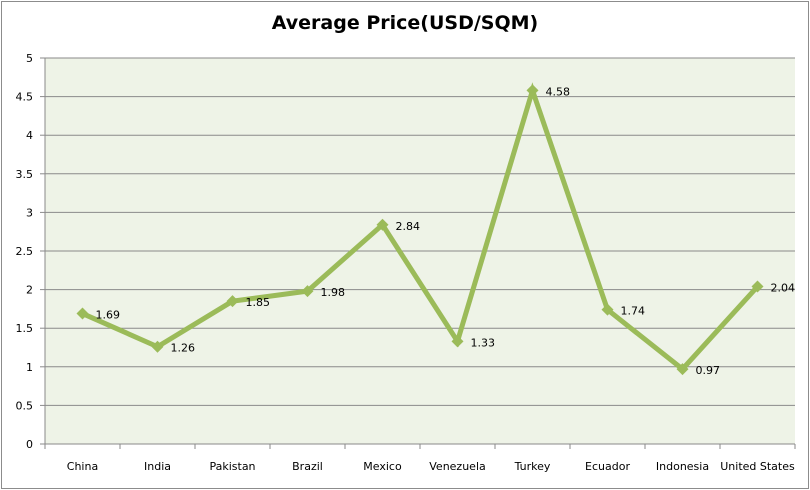 This screenshot has width=810, height=490. Describe the element at coordinates (558, 91) in the screenshot. I see `data-label: 4.58` at that location.